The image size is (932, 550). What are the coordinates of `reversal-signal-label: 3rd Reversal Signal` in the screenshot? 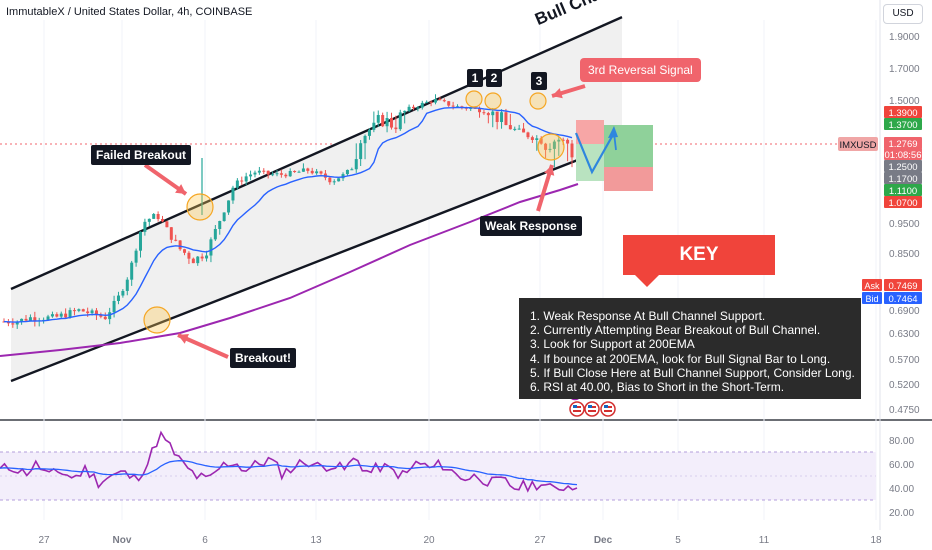 It's located at (640, 70).